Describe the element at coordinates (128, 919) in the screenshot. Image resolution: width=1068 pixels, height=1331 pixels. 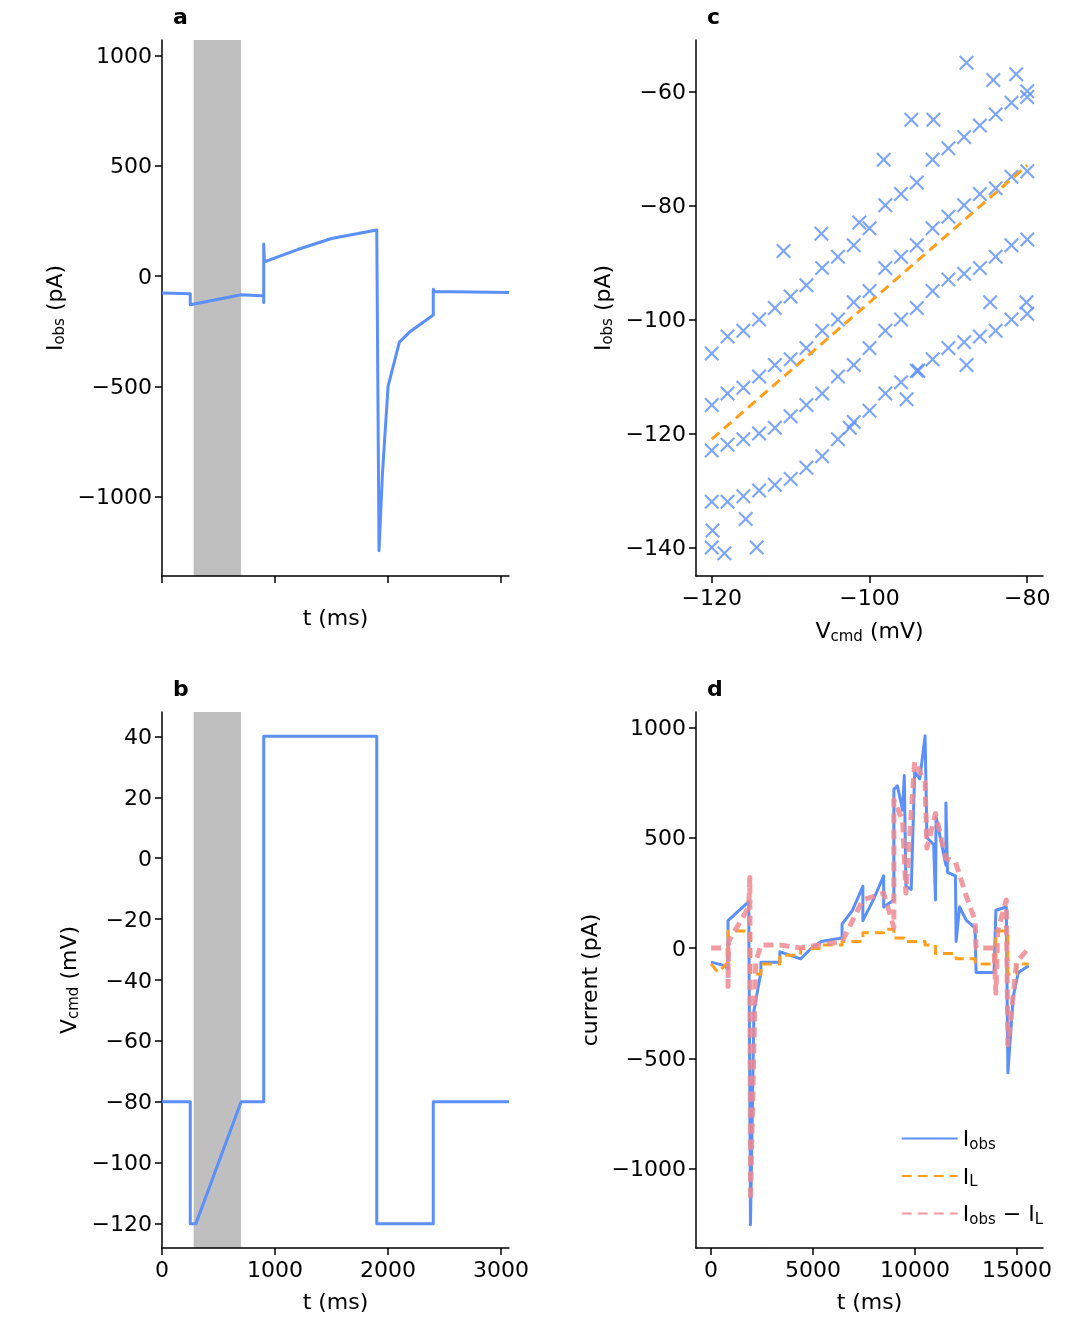
I see `y-tick-label: −20` at that location.